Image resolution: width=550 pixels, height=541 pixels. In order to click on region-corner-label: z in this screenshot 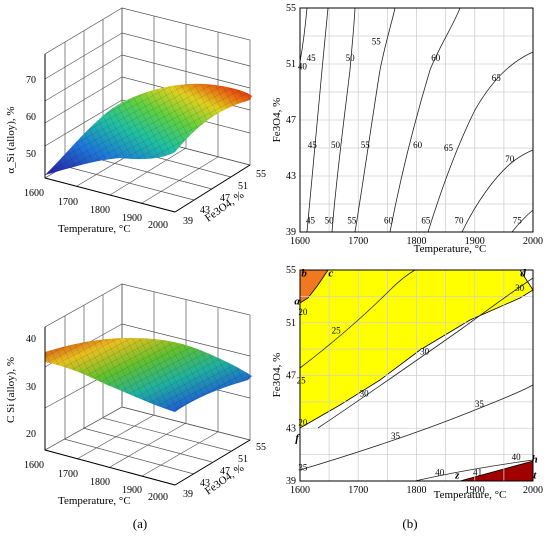, I will do `click(457, 475)`.